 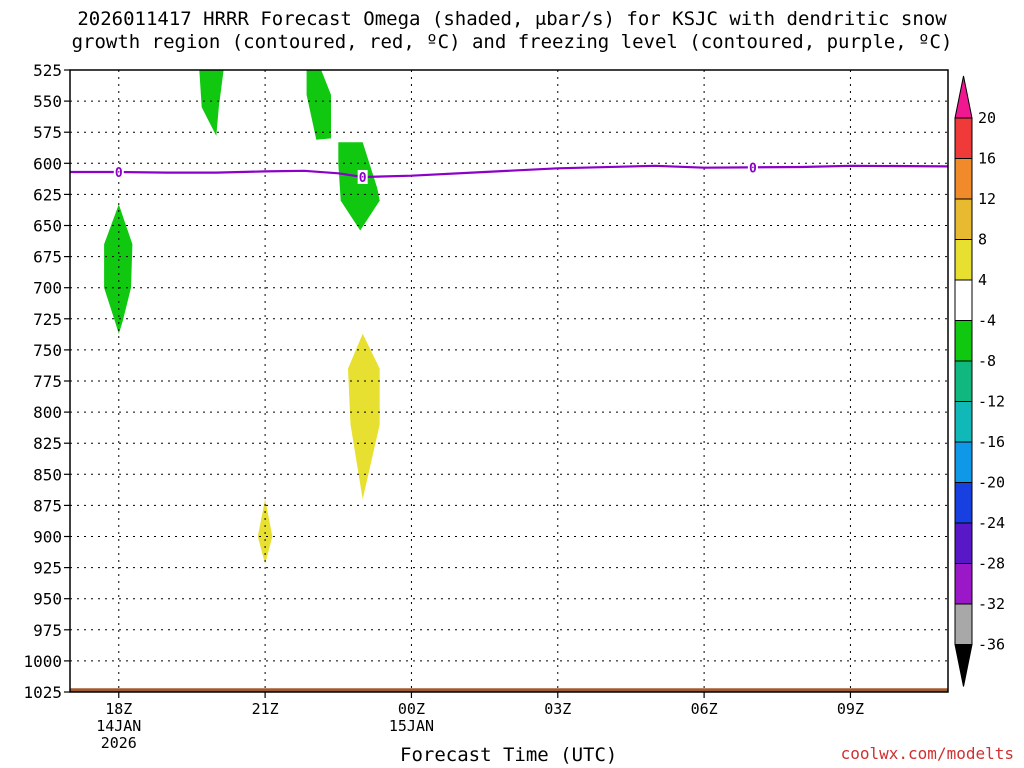 I want to click on y-tick-label: 575, so click(x=47, y=132).